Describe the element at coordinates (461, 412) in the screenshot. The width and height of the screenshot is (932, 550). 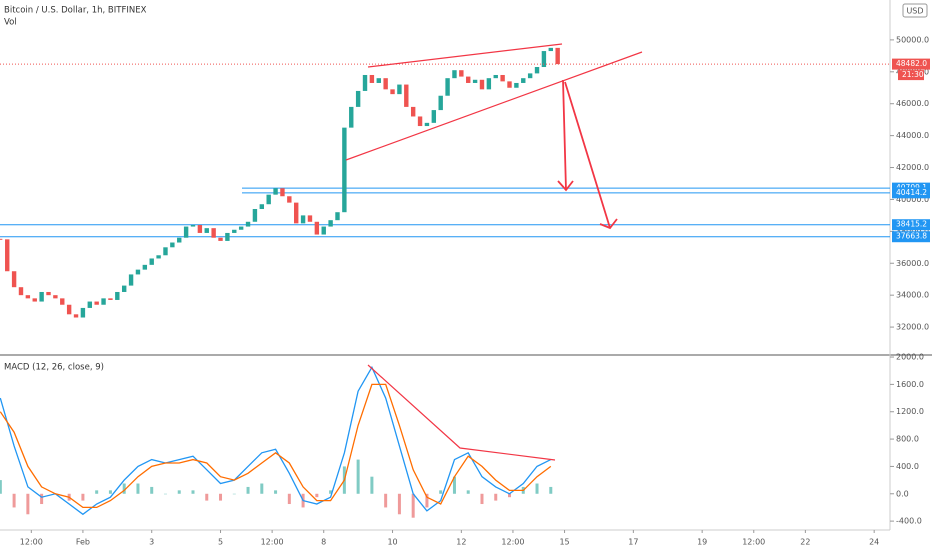
I see `macd-divergence` at that location.